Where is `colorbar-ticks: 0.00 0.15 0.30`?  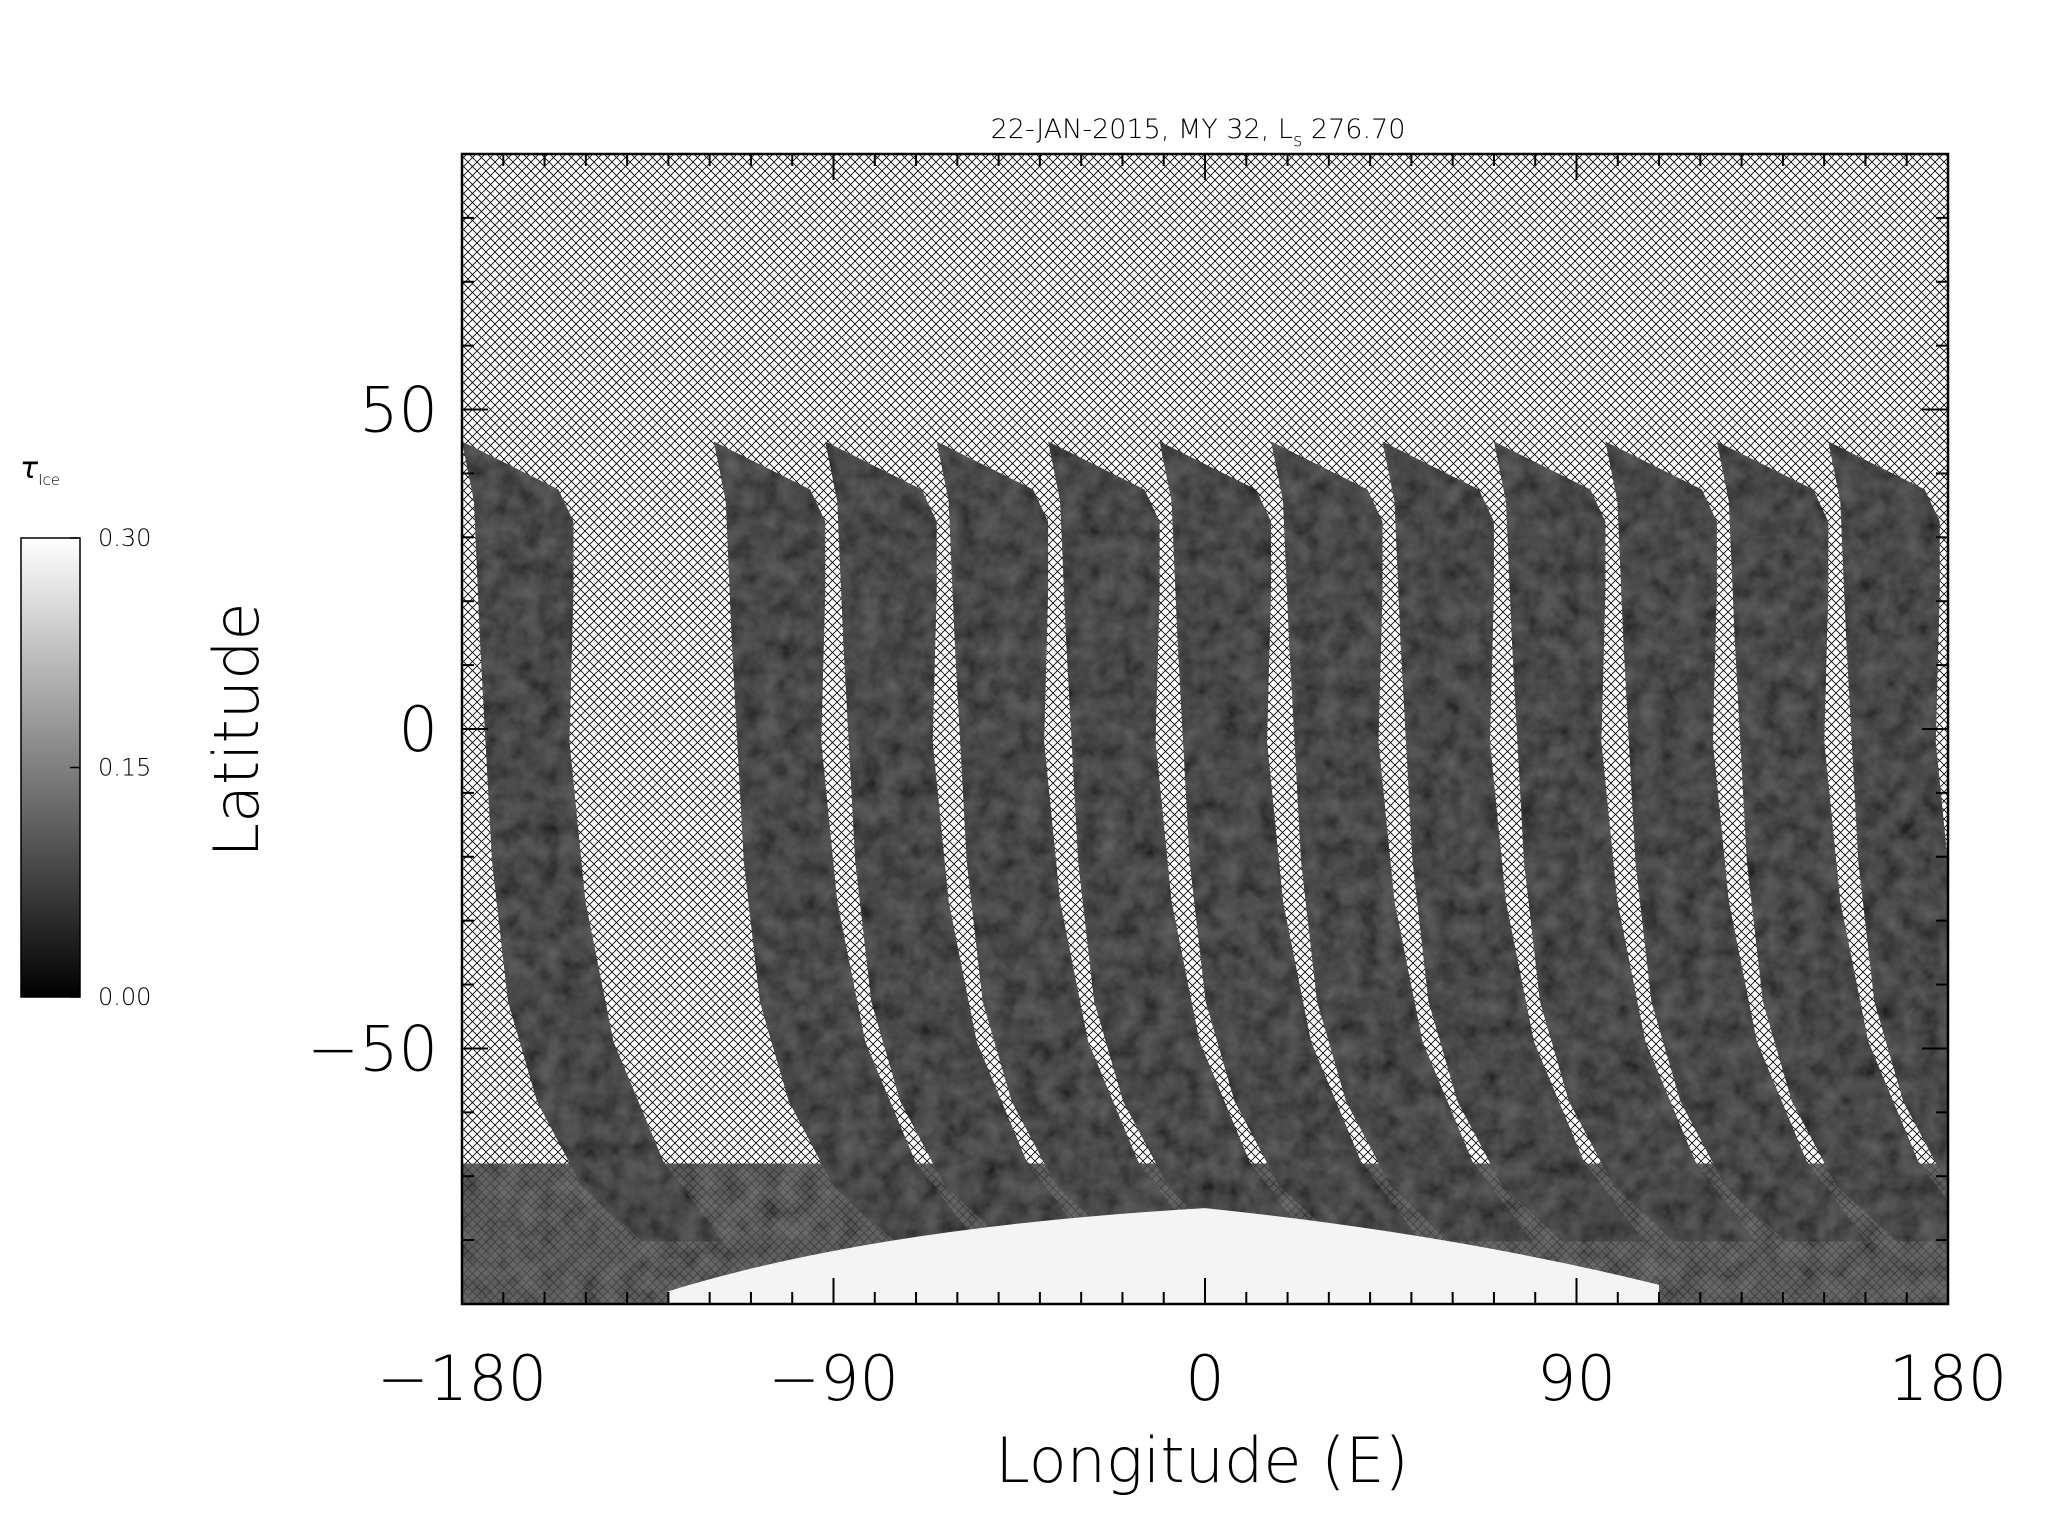 colorbar-ticks: 0.00 0.15 0.30 is located at coordinates (110, 767).